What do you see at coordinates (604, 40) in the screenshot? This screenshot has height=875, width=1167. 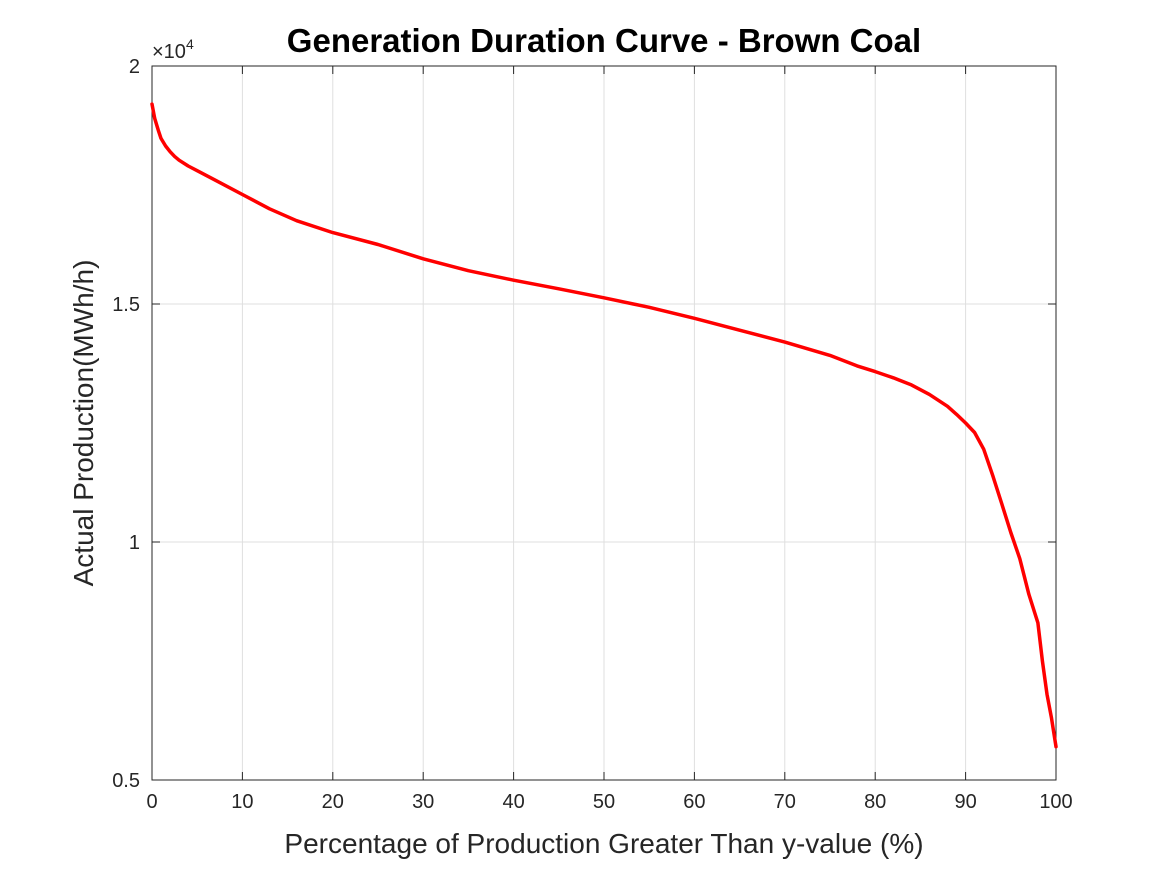 I see `chart-title: Generation Duration Curve - Brown Coal` at bounding box center [604, 40].